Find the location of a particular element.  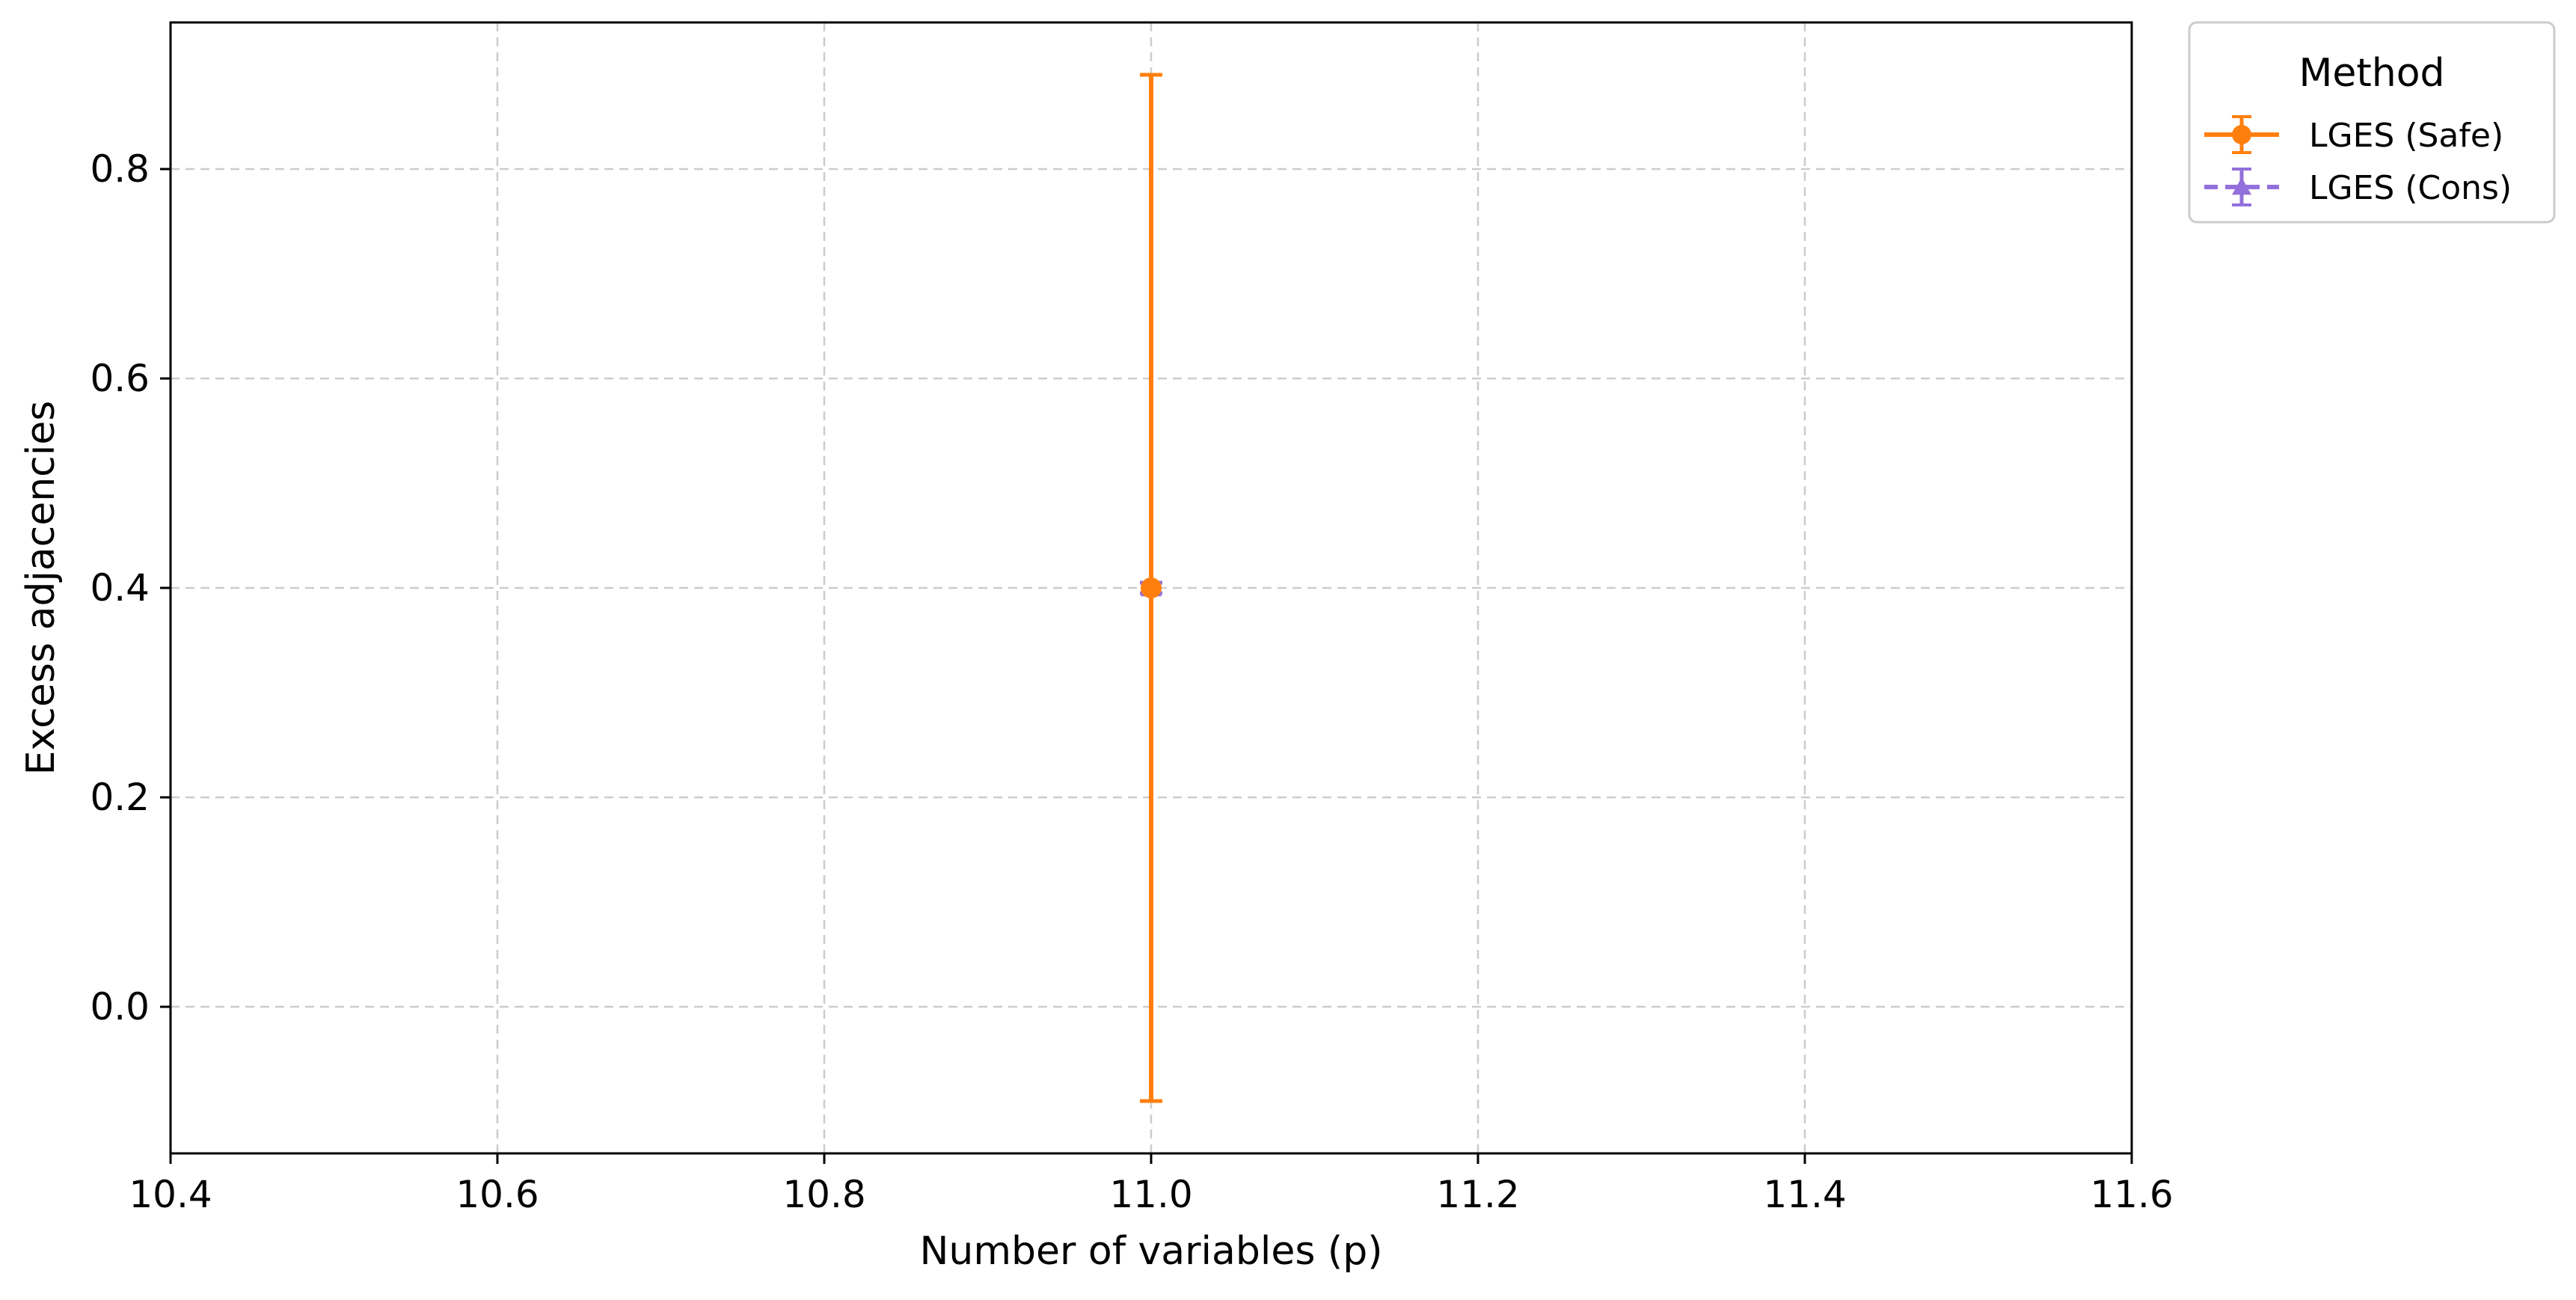

legend-marker-circle is located at coordinates (2241, 134).